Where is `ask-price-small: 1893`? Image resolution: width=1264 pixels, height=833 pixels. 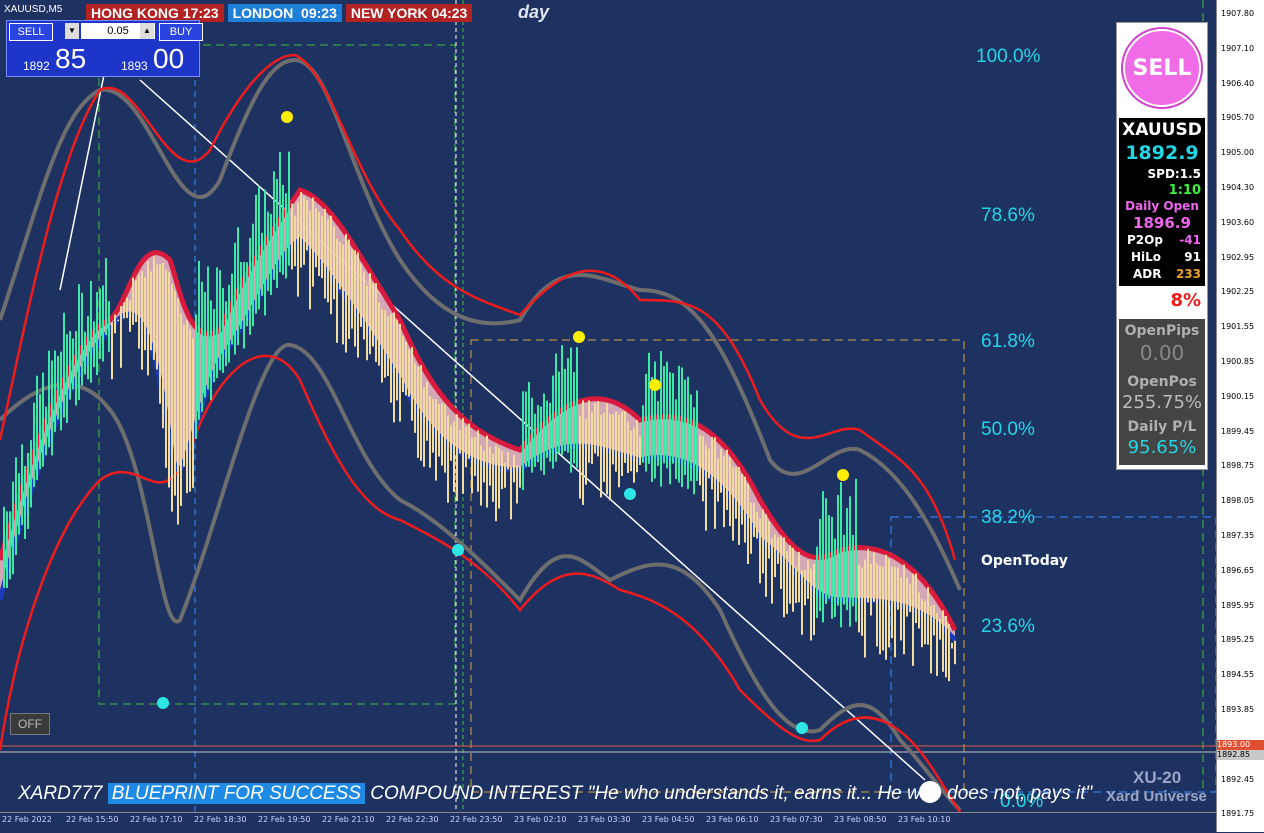 ask-price-small: 1893 is located at coordinates (134, 66).